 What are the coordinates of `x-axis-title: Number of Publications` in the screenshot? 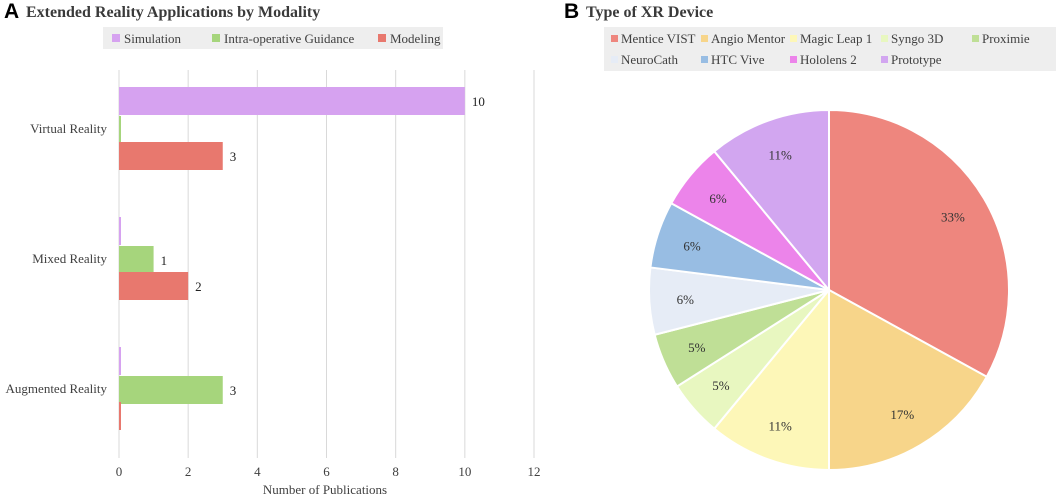 It's located at (325, 489).